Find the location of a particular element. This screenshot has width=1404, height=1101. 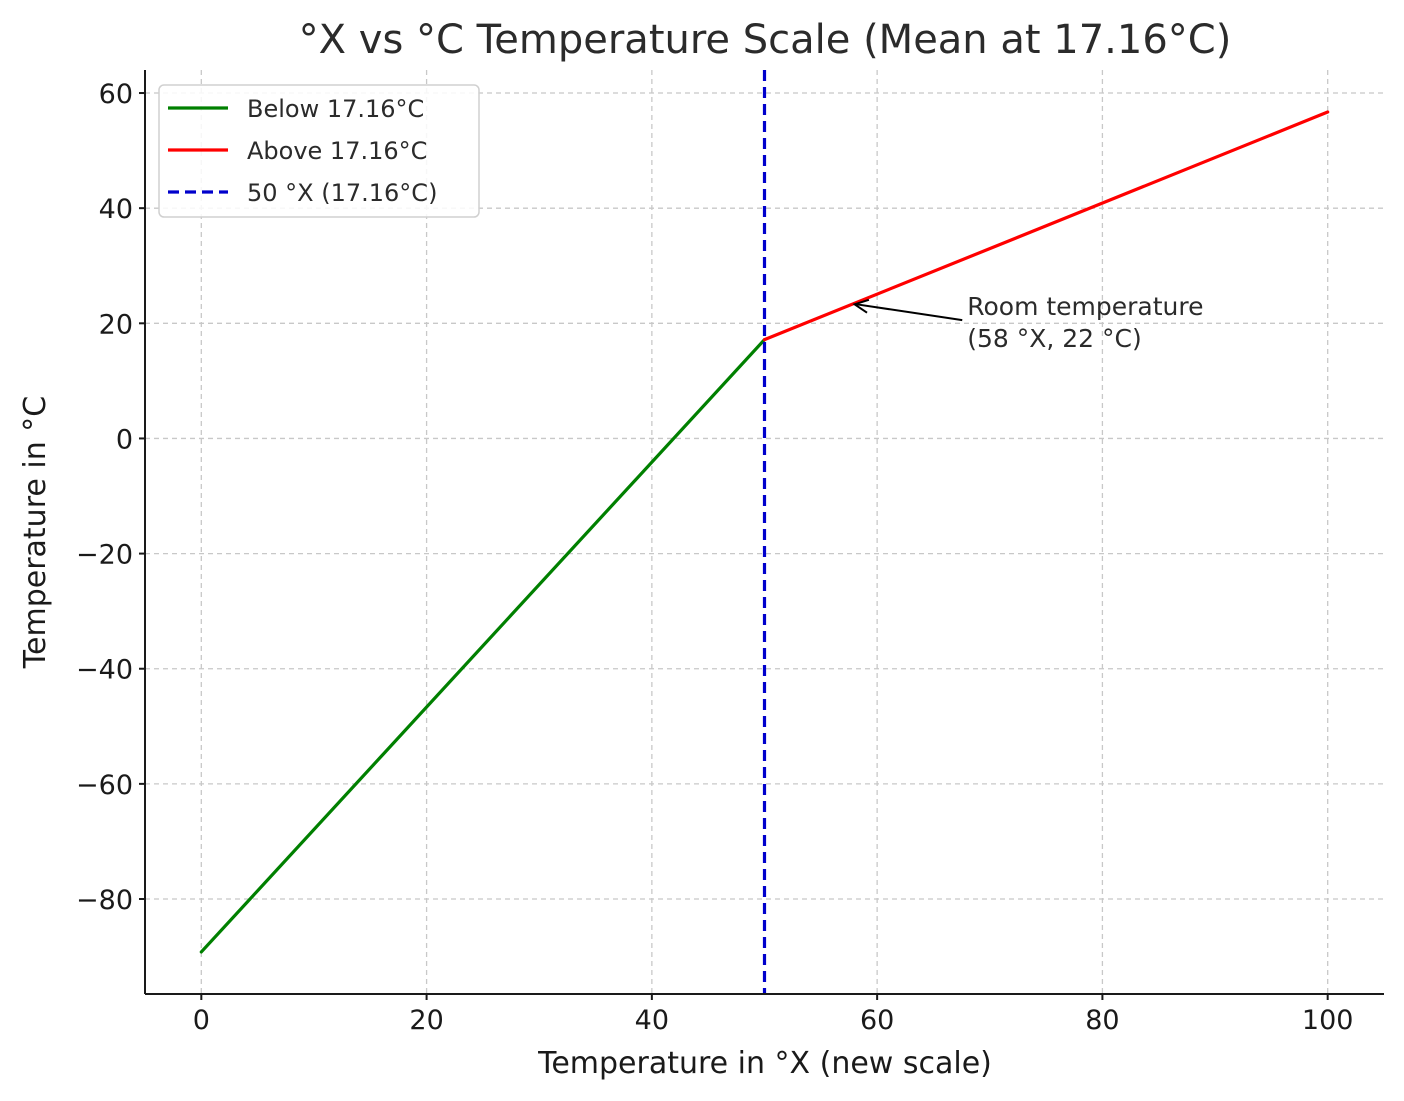

y-tick-label: 0 is located at coordinates (124, 439).